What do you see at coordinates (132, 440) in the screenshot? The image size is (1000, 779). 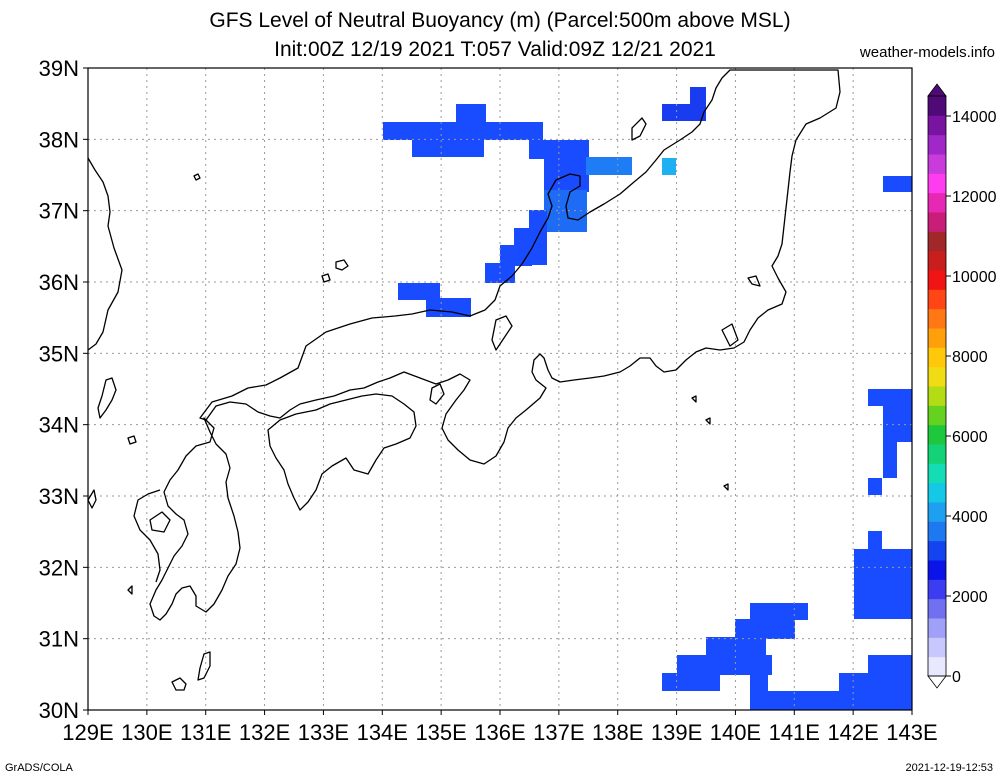 I see `coastline-iki` at bounding box center [132, 440].